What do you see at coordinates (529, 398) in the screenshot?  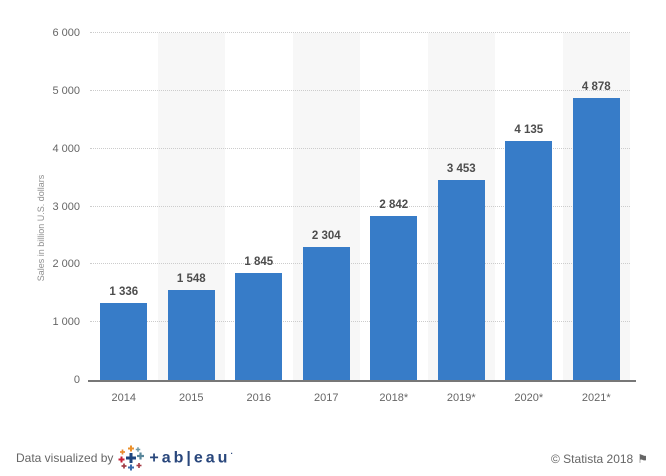 I see `x-tick-label: 2020*` at bounding box center [529, 398].